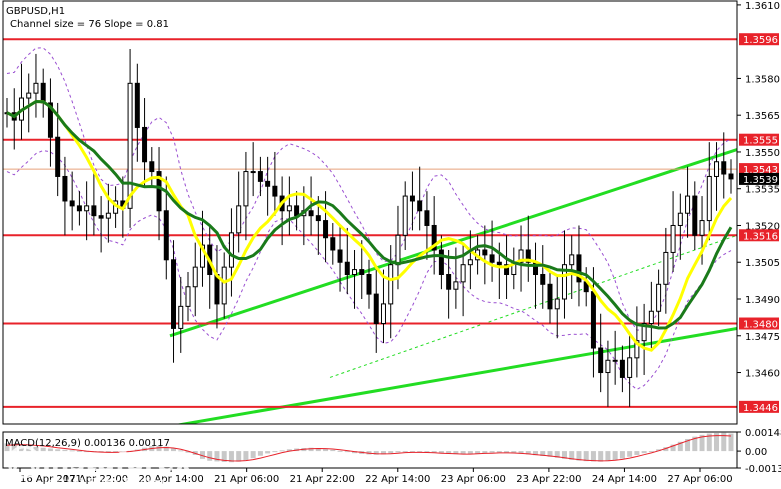  What do you see at coordinates (756, 452) in the screenshot?
I see `macd-tick-label: 0.00` at bounding box center [756, 452].